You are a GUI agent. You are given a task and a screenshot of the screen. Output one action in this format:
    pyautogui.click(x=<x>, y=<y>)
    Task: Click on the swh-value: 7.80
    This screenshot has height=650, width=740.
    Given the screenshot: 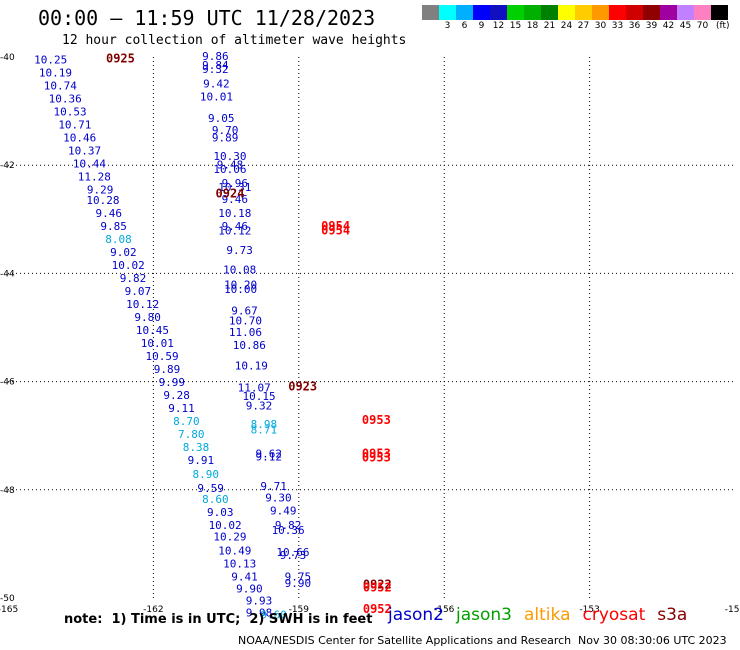 What is the action you would take?
    pyautogui.click(x=191, y=434)
    